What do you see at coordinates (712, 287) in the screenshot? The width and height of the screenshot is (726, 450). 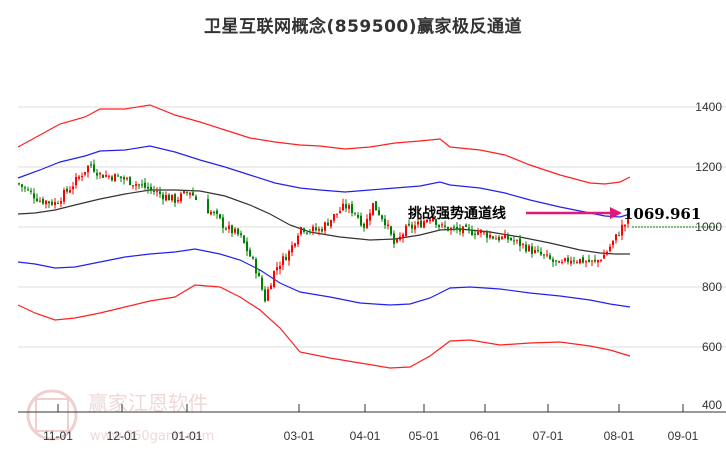 I see `ytick-800: 800` at bounding box center [712, 287].